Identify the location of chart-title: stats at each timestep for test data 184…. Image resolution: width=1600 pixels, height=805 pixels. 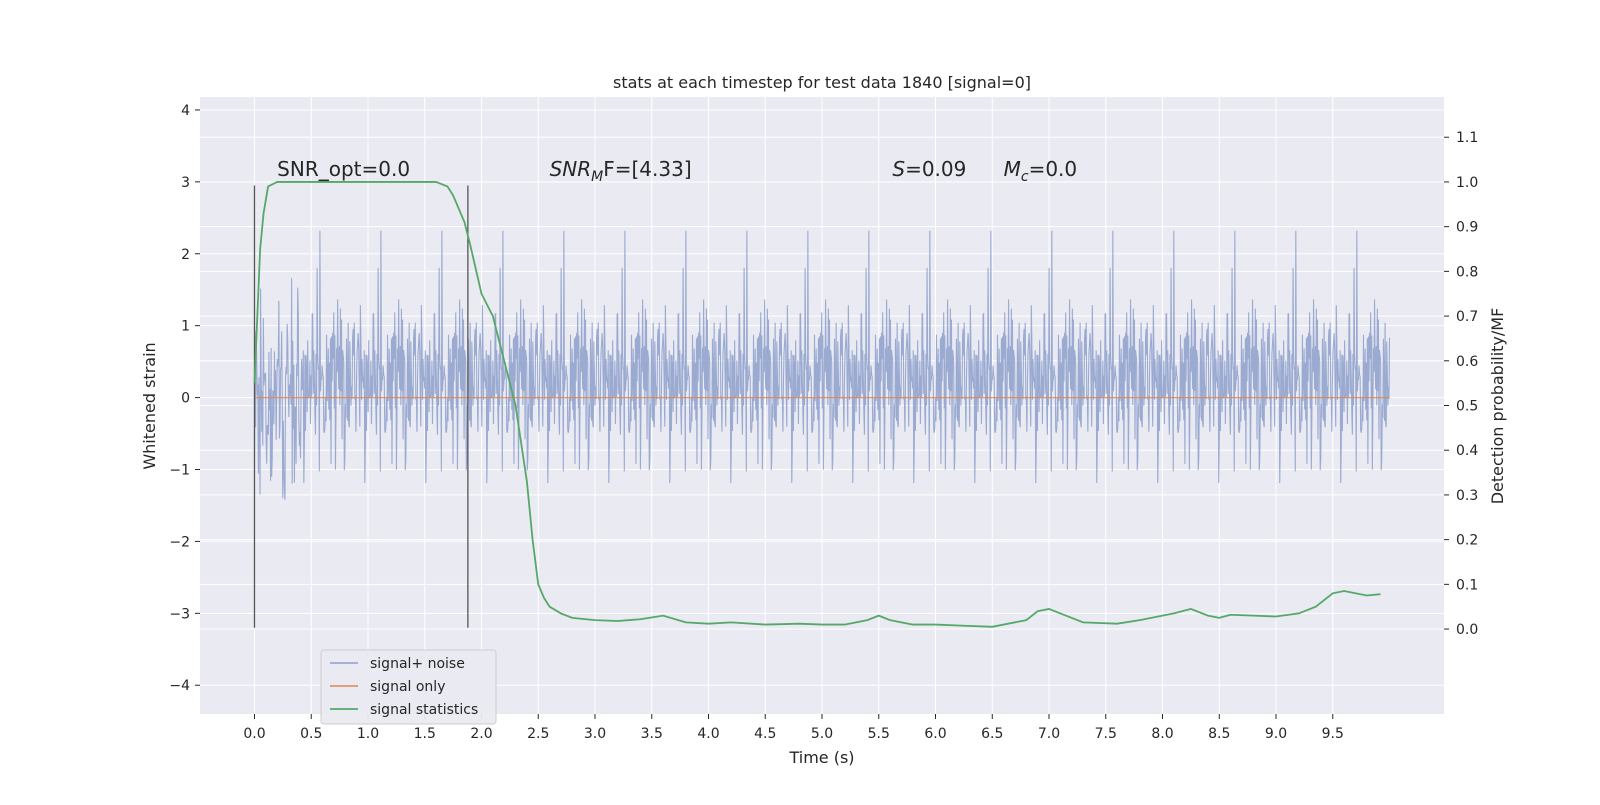
(822, 82).